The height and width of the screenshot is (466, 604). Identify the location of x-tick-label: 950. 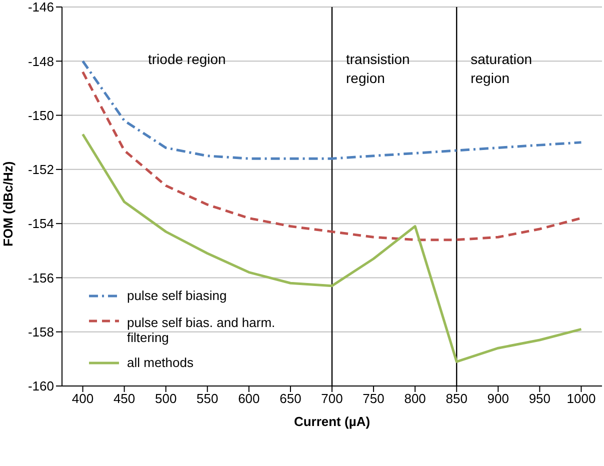
(539, 398).